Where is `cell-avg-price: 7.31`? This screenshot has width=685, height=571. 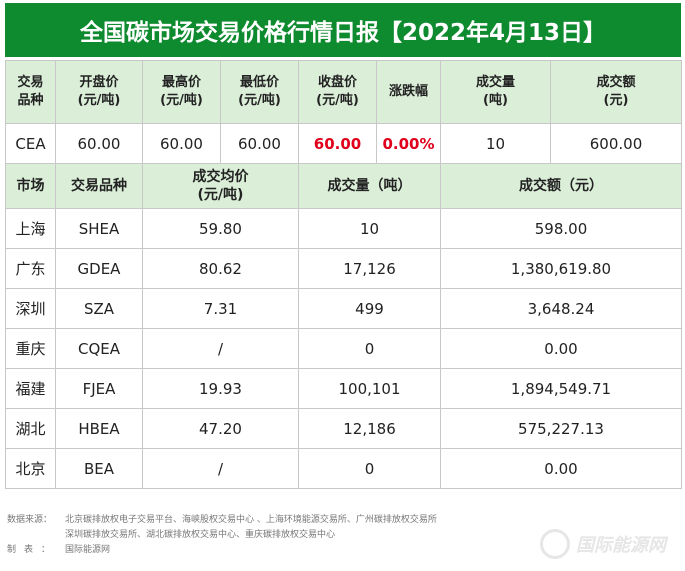 cell-avg-price: 7.31 is located at coordinates (220, 308).